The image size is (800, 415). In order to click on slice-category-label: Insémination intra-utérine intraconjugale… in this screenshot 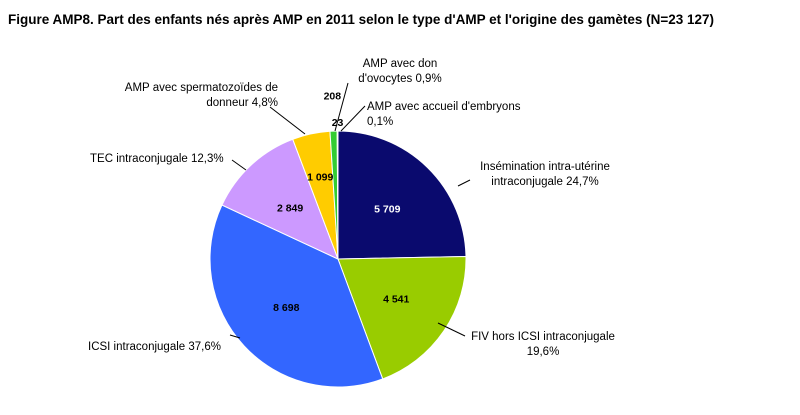, I will do `click(545, 174)`.